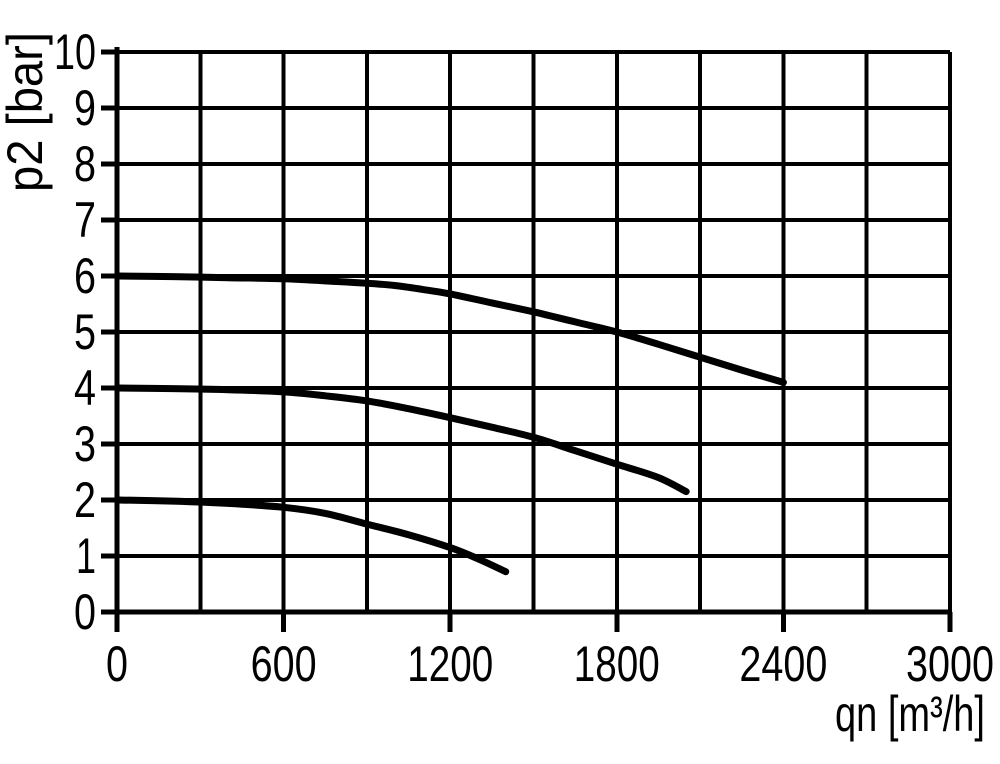  What do you see at coordinates (85, 612) in the screenshot?
I see `y-tick-label: 0` at bounding box center [85, 612].